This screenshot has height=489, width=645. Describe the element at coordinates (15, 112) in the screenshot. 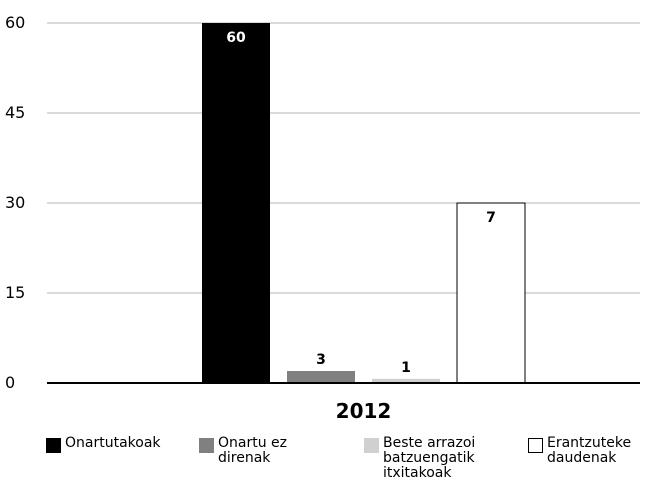

I see `y-tick-label: 45` at that location.